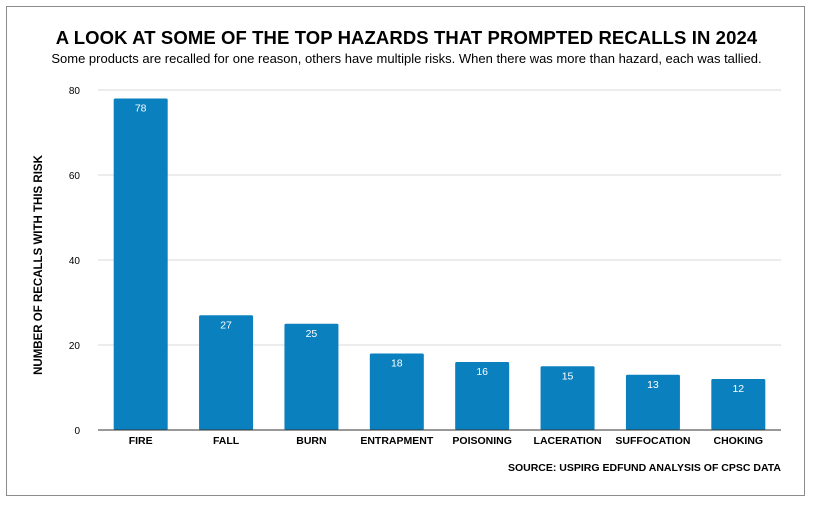 The width and height of the screenshot is (813, 506). I want to click on data-label: 15, so click(568, 376).